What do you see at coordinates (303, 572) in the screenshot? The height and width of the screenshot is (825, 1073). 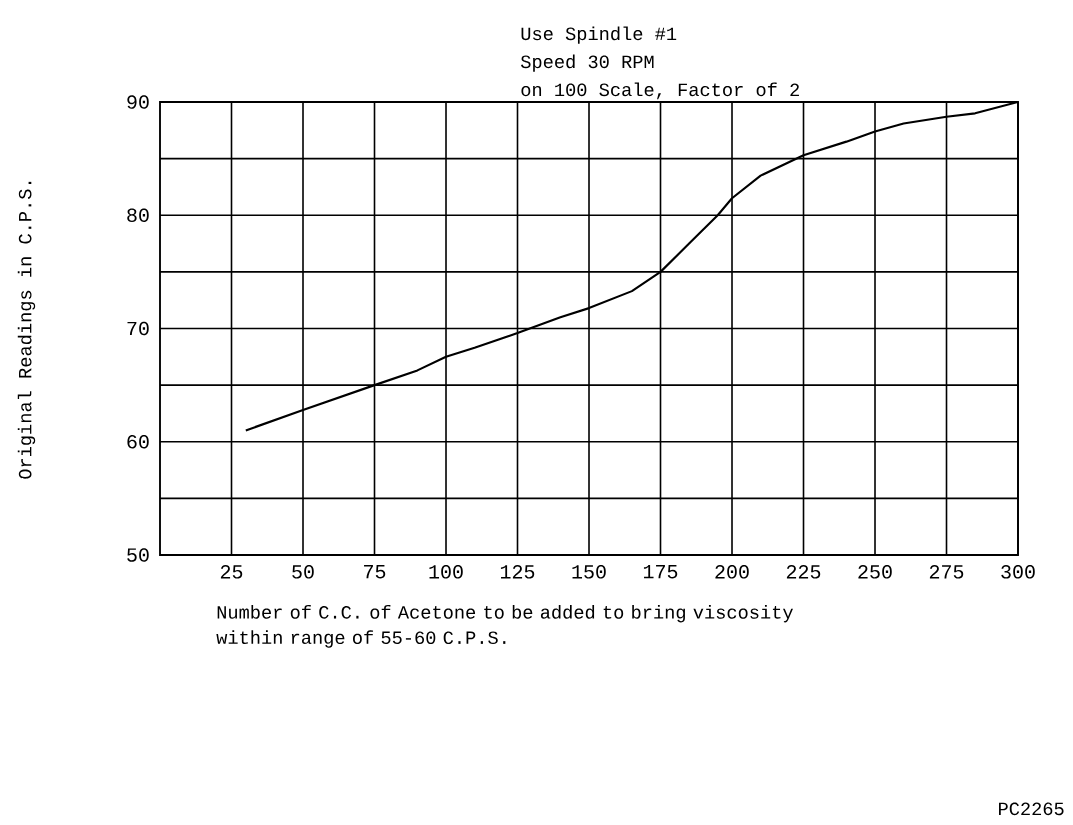 I see `x-tick-label: 50` at bounding box center [303, 572].